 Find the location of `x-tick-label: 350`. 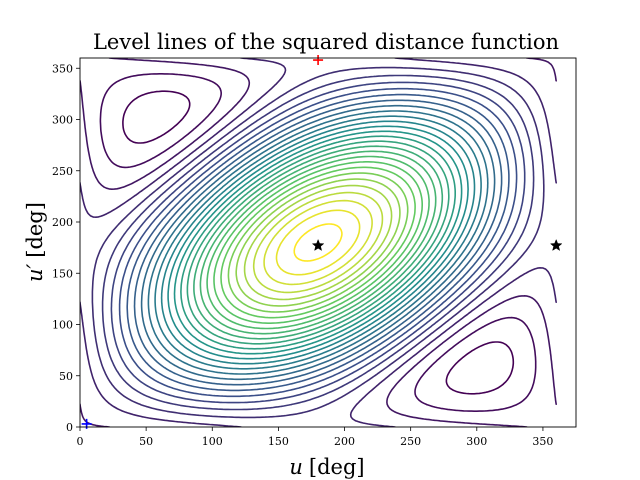

x-tick-label: 350 is located at coordinates (542, 441).